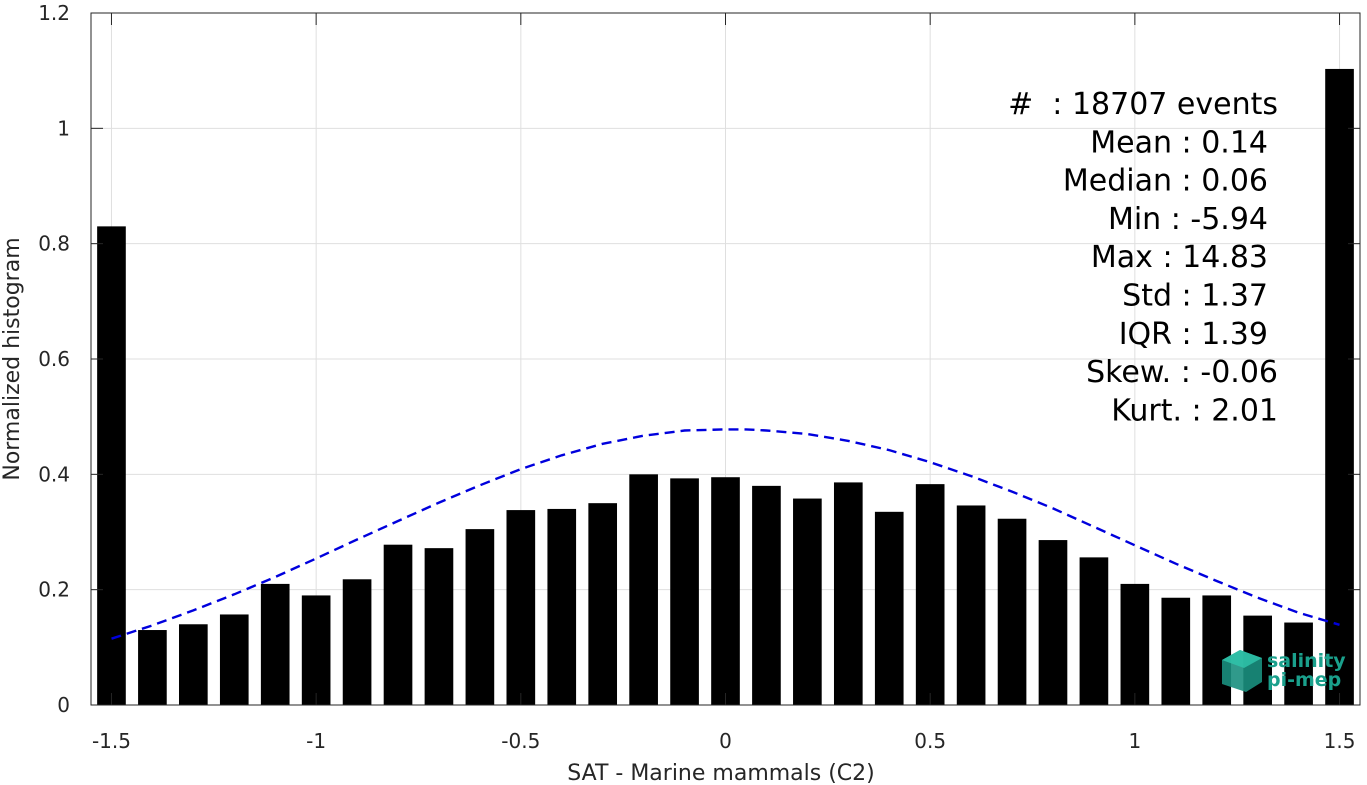 Image resolution: width=1367 pixels, height=785 pixels. Describe the element at coordinates (1242, 659) in the screenshot. I see `logo-cube-face-icon` at that location.